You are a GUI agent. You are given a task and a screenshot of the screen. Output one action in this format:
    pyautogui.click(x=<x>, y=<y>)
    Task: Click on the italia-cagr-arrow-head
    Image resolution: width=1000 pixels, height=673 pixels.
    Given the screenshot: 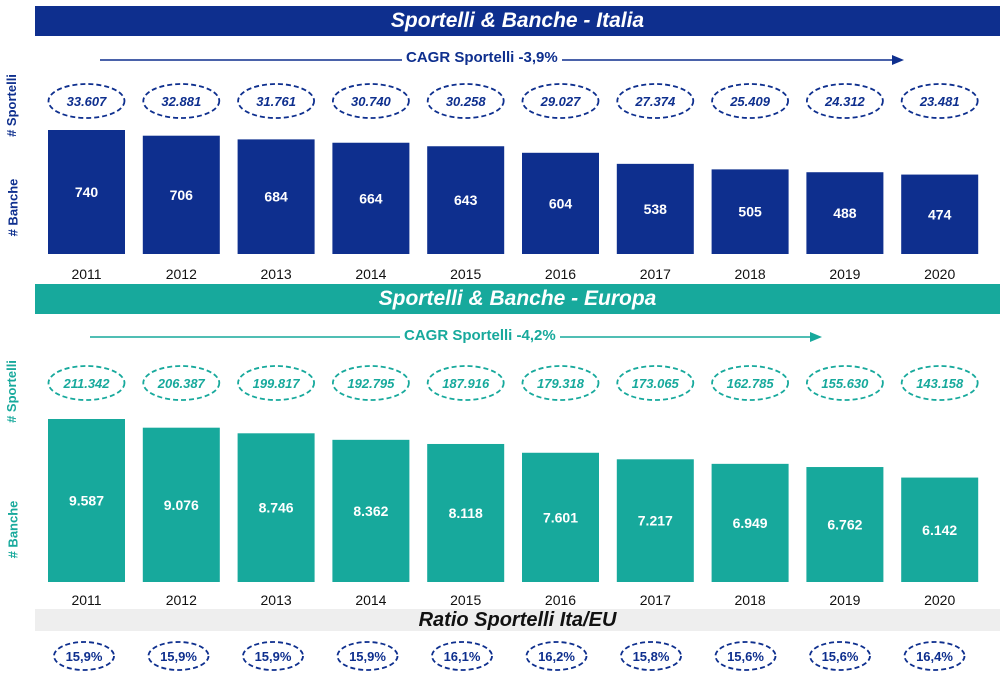 What is the action you would take?
    pyautogui.click(x=898, y=60)
    